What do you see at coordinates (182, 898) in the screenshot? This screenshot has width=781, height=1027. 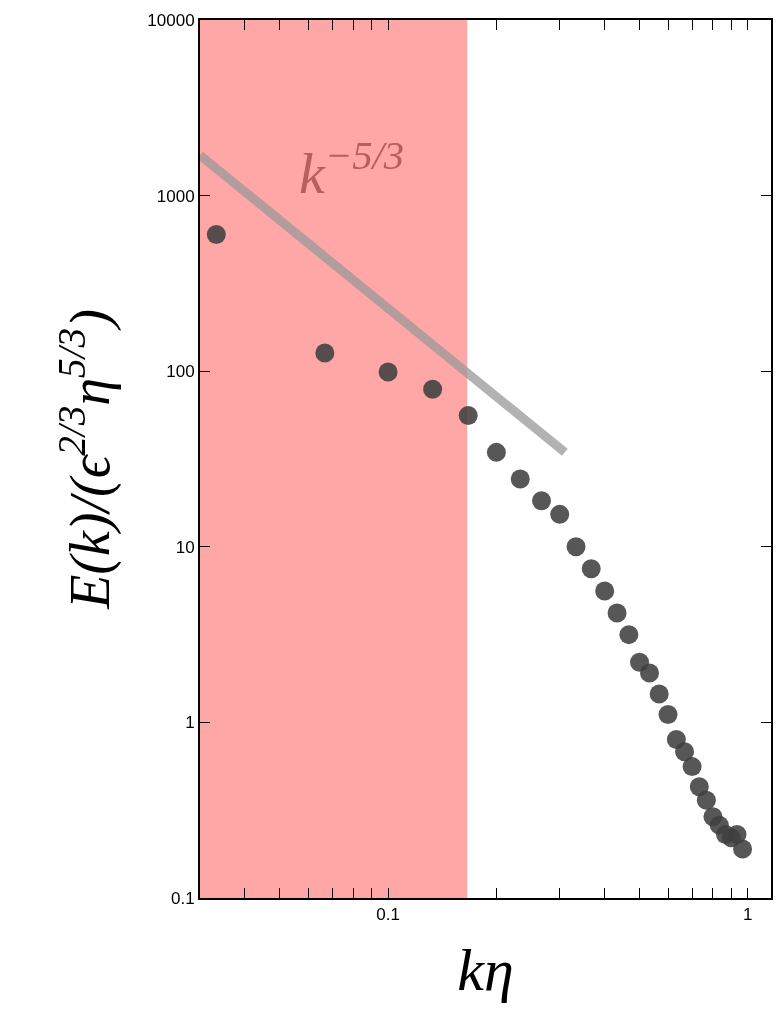 I see `y-tick-label: 0.1` at bounding box center [182, 898].